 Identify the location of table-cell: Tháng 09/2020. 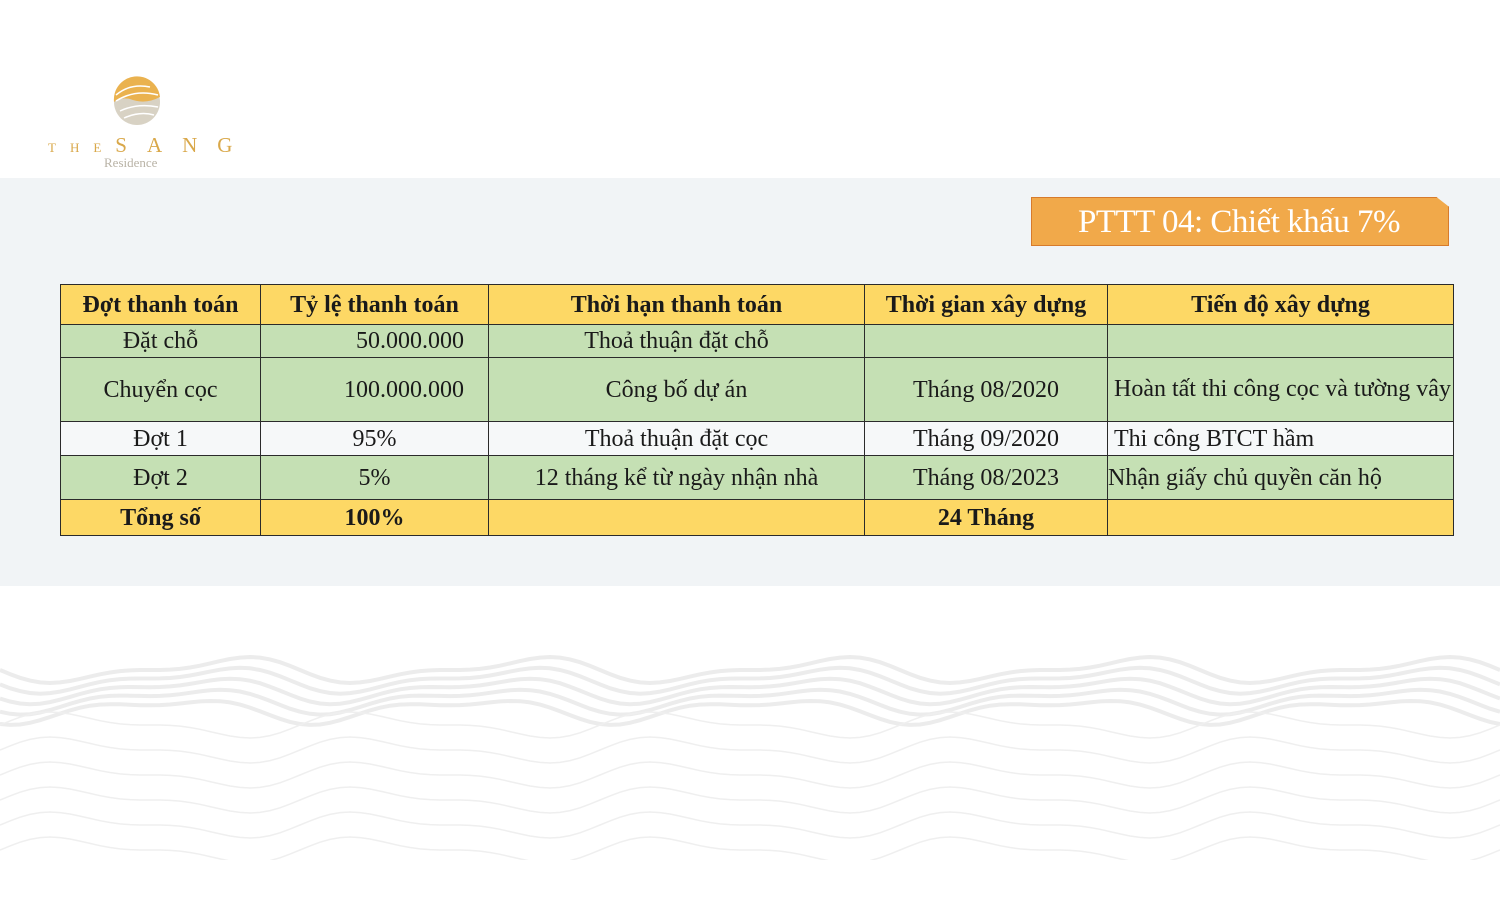
(986, 438).